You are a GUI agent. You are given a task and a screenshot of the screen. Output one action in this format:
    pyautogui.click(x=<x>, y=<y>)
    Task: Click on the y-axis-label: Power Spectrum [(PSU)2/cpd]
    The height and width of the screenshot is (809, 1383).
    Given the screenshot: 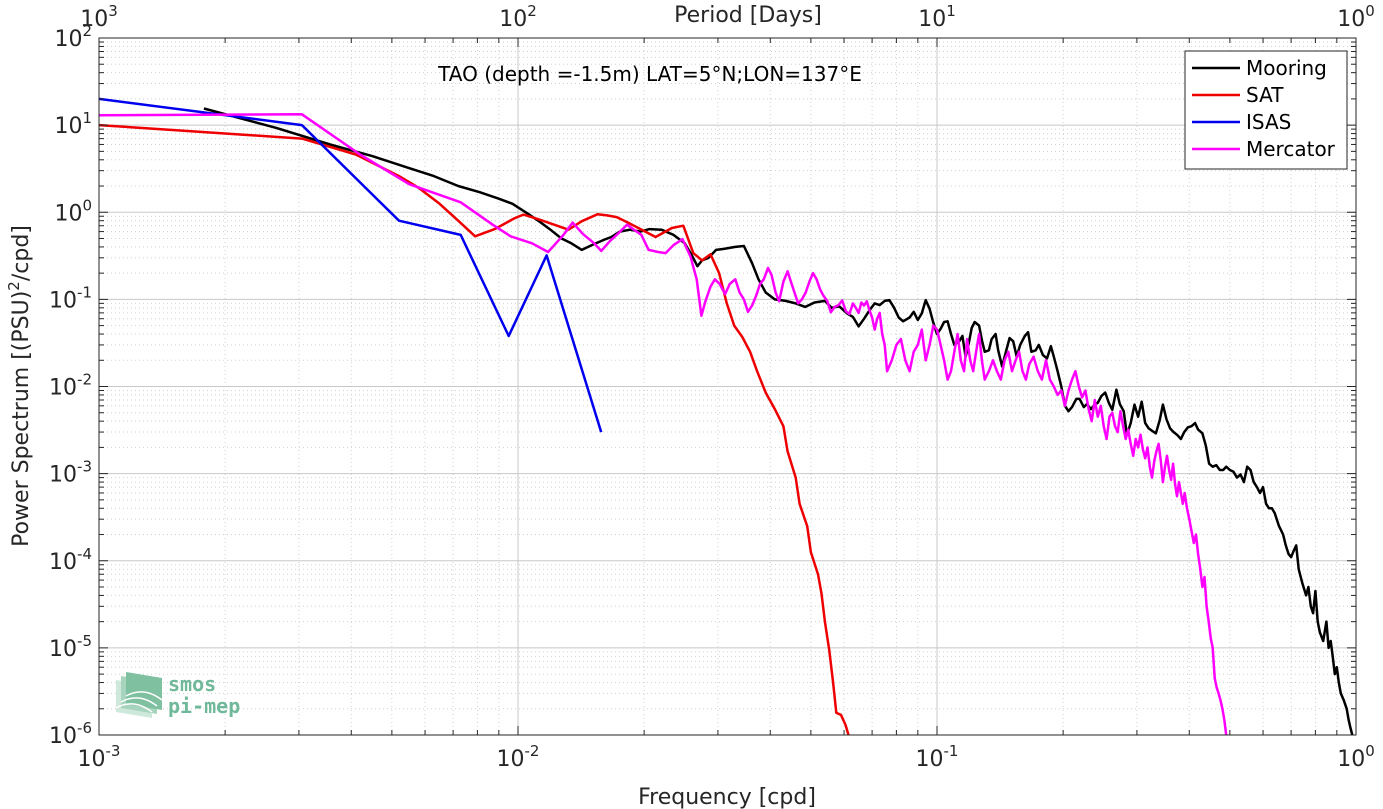 What is the action you would take?
    pyautogui.click(x=19, y=386)
    